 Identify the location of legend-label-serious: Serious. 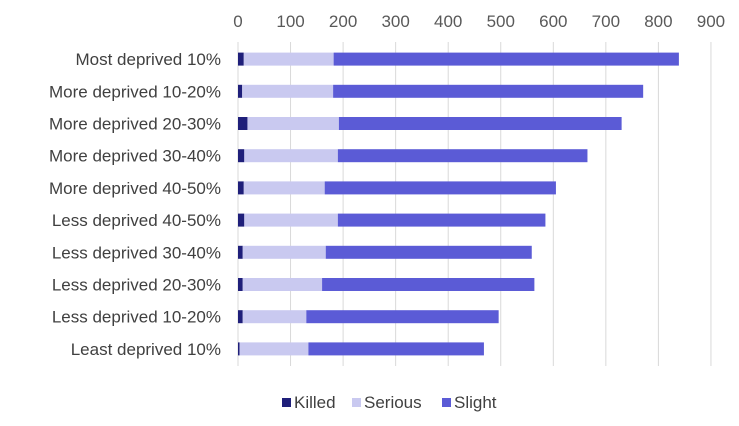
(393, 402).